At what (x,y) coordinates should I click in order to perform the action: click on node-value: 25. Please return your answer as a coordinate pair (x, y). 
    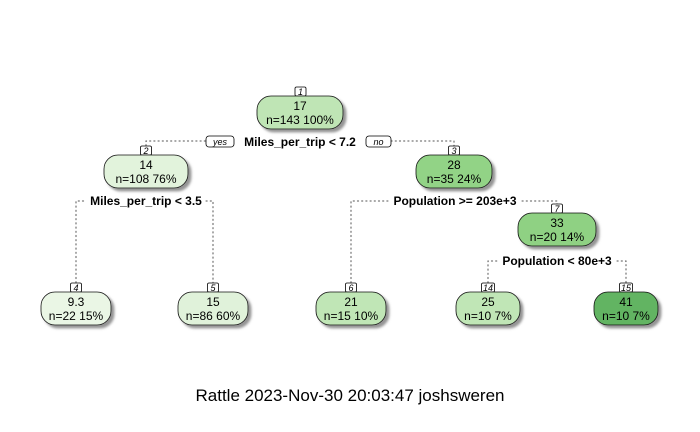
    Looking at the image, I should click on (488, 302).